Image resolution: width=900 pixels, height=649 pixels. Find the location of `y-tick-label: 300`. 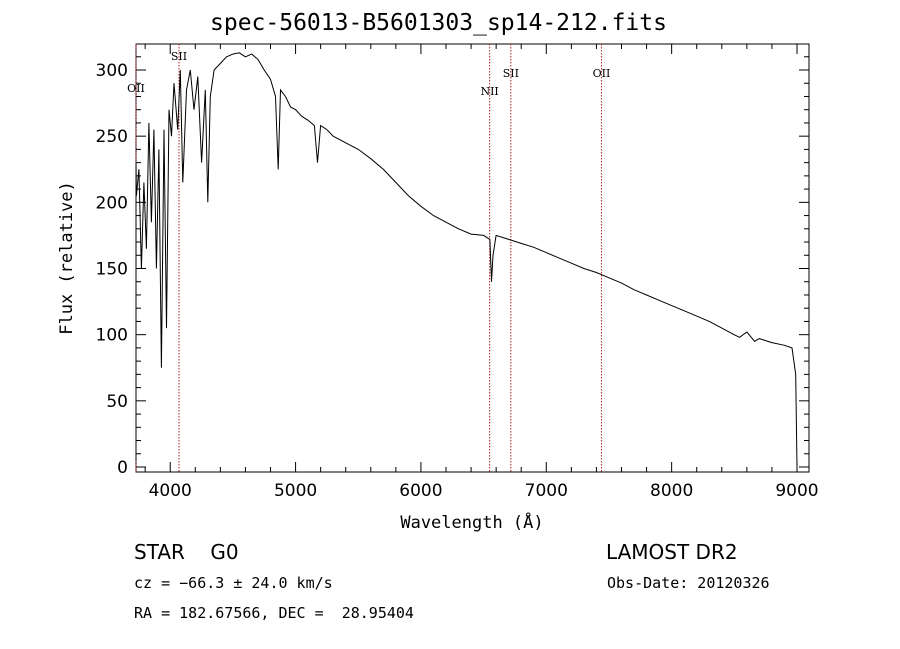

y-tick-label: 300 is located at coordinates (112, 71).